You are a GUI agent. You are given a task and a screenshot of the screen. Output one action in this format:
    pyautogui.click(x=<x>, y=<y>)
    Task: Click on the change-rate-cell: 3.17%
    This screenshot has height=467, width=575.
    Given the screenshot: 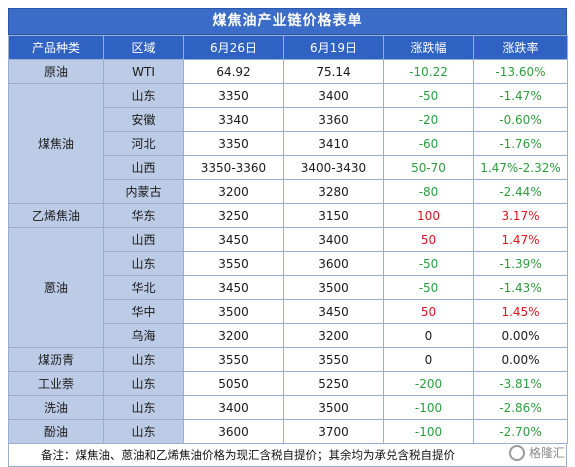 What is the action you would take?
    pyautogui.click(x=520, y=215)
    